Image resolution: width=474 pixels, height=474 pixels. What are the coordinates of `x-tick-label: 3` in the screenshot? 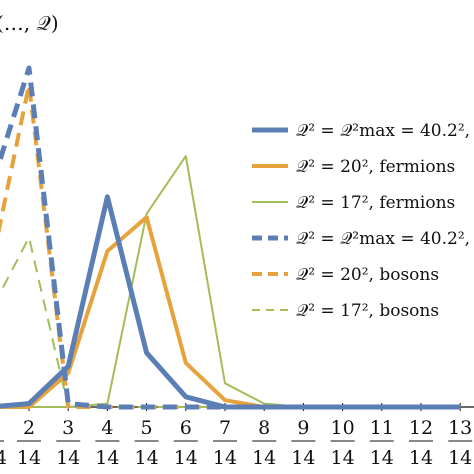 It's located at (68, 428).